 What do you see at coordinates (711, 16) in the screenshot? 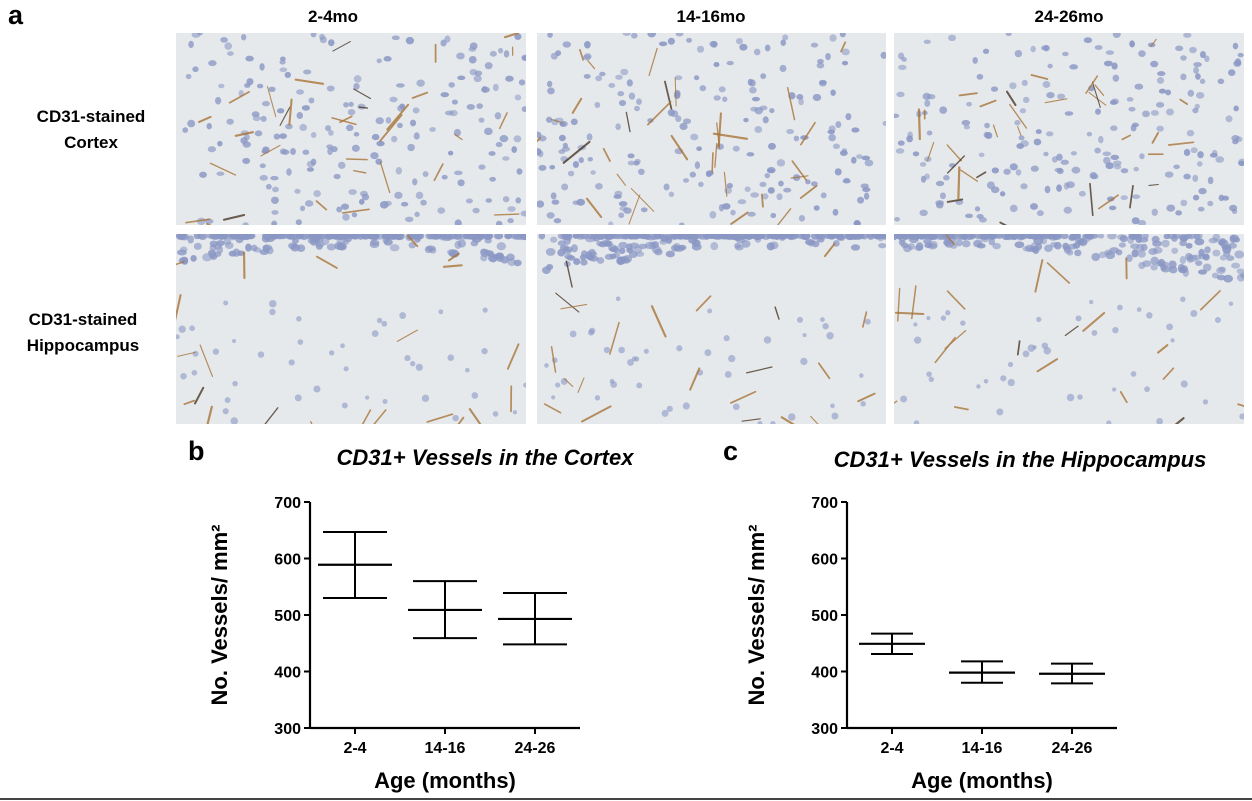
I see `column-header-14-16mo: 14-16mo` at bounding box center [711, 16].